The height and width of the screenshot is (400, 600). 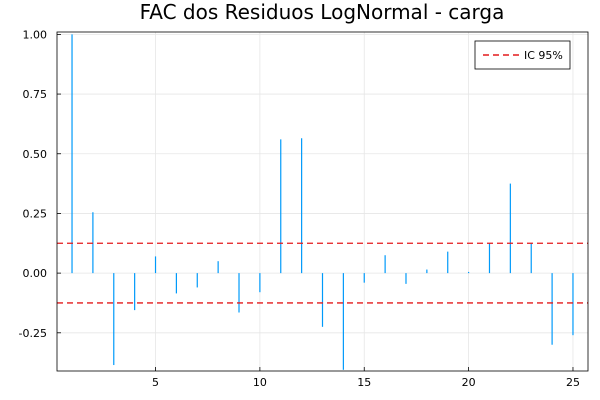 I want to click on y-tick-label: 0.50, so click(x=35, y=154).